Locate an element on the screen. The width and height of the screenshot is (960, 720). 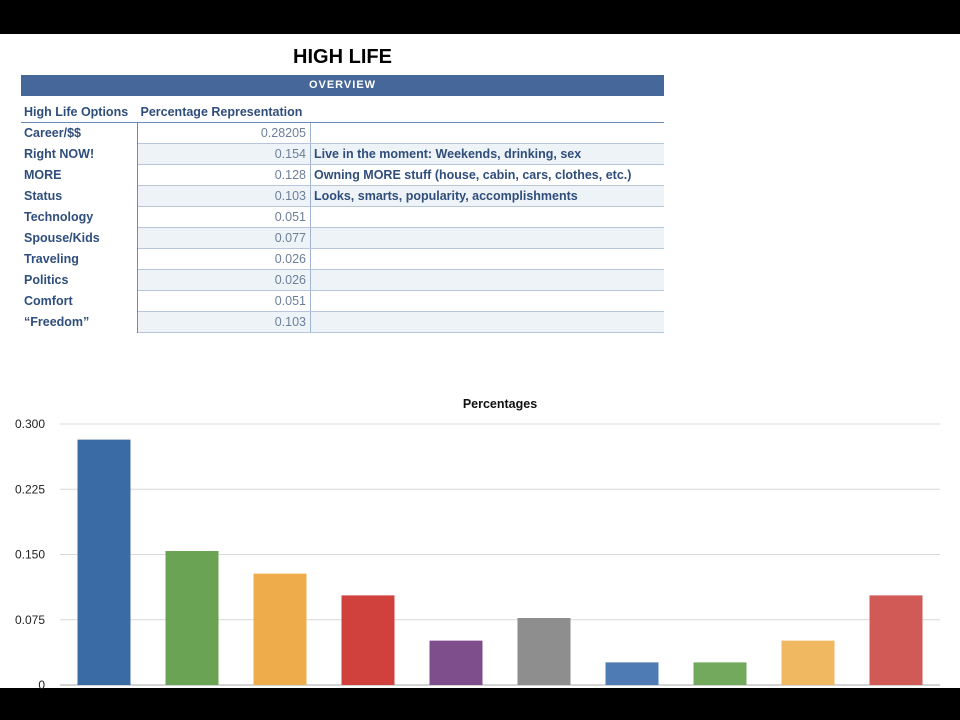
option-cell: Right NOW! is located at coordinates (79, 154).